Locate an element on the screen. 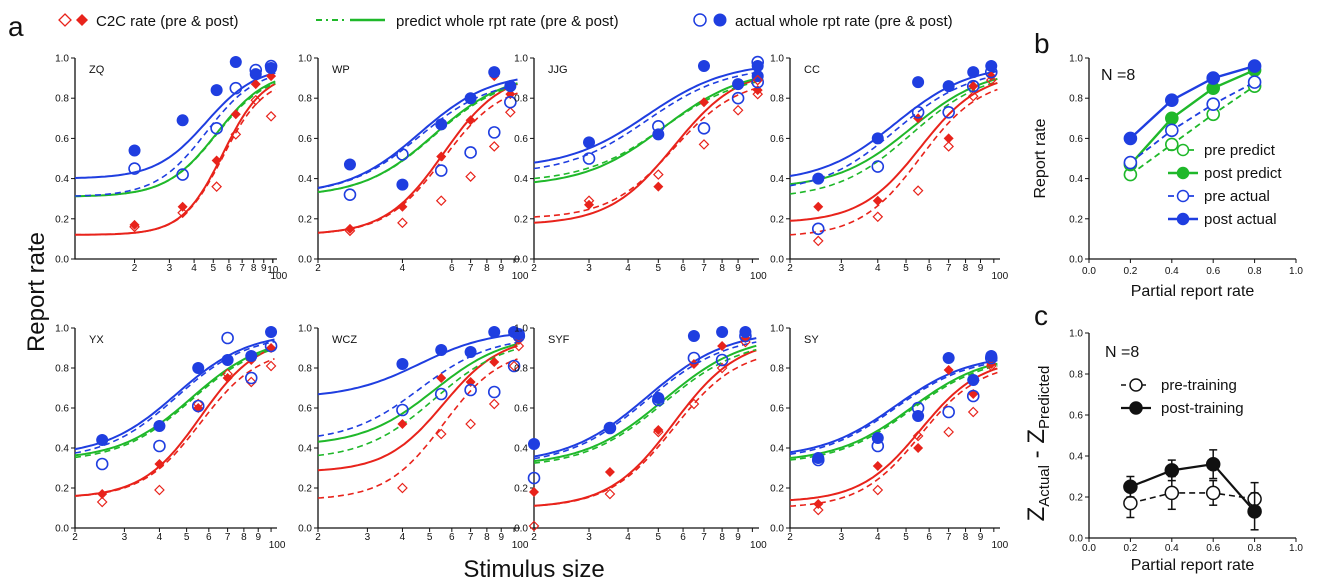 The height and width of the screenshot is (584, 1338). subplot-cc: 0.0 0.2 0.4 0.6 0.8 1.0 2 3 4 5 6 7 8 9 100 CC is located at coordinates (889, 168).